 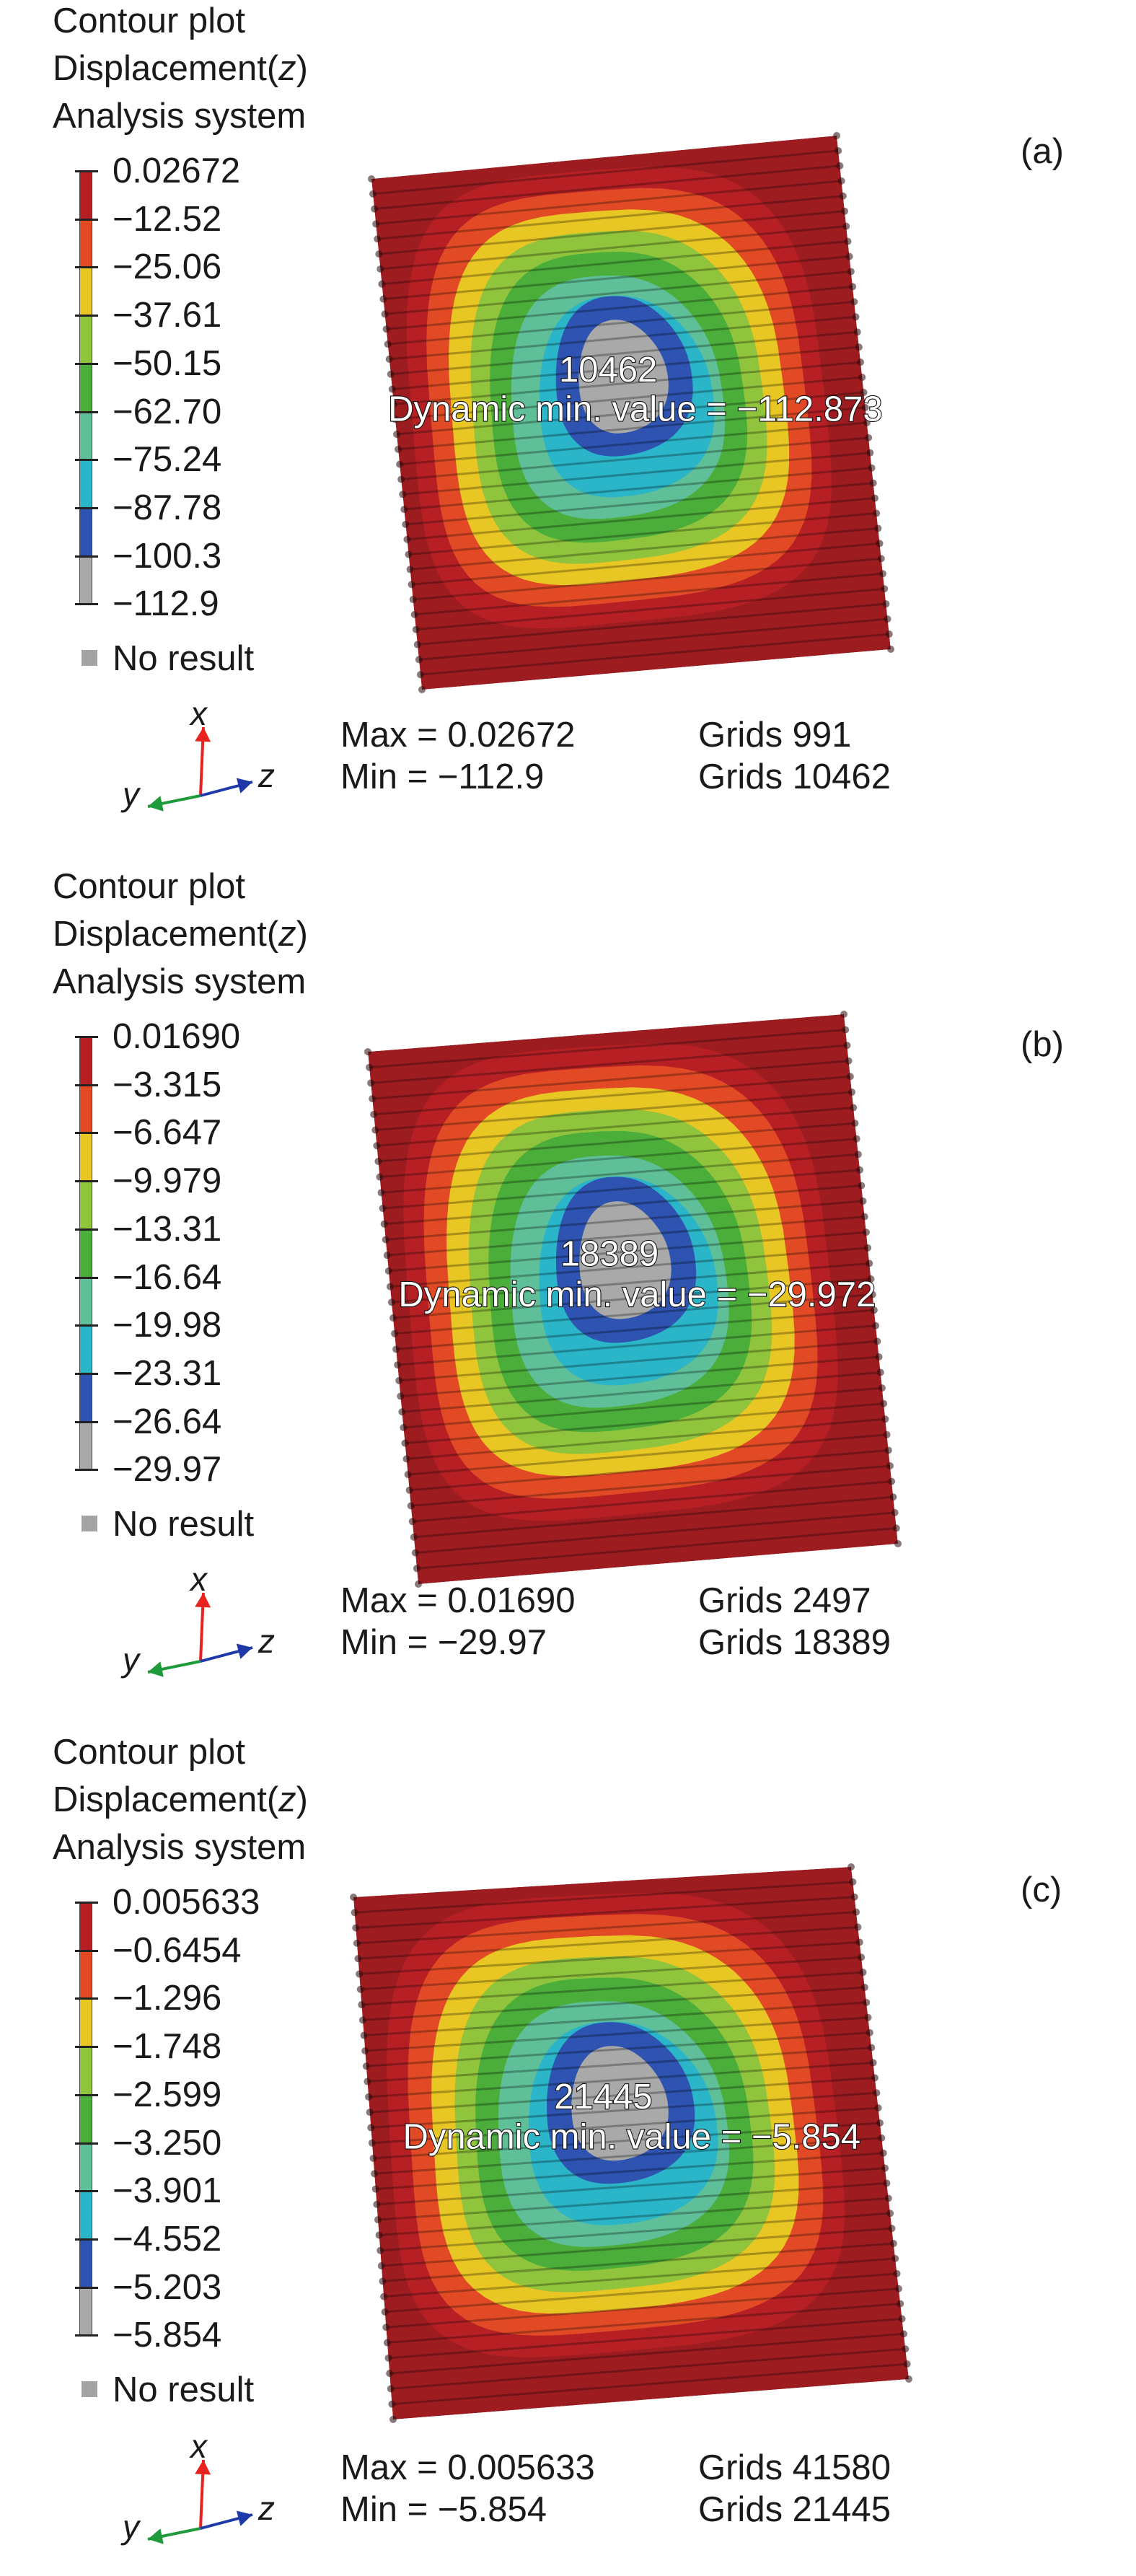 What do you see at coordinates (244, 1651) in the screenshot?
I see `z-axis-arrow-head` at bounding box center [244, 1651].